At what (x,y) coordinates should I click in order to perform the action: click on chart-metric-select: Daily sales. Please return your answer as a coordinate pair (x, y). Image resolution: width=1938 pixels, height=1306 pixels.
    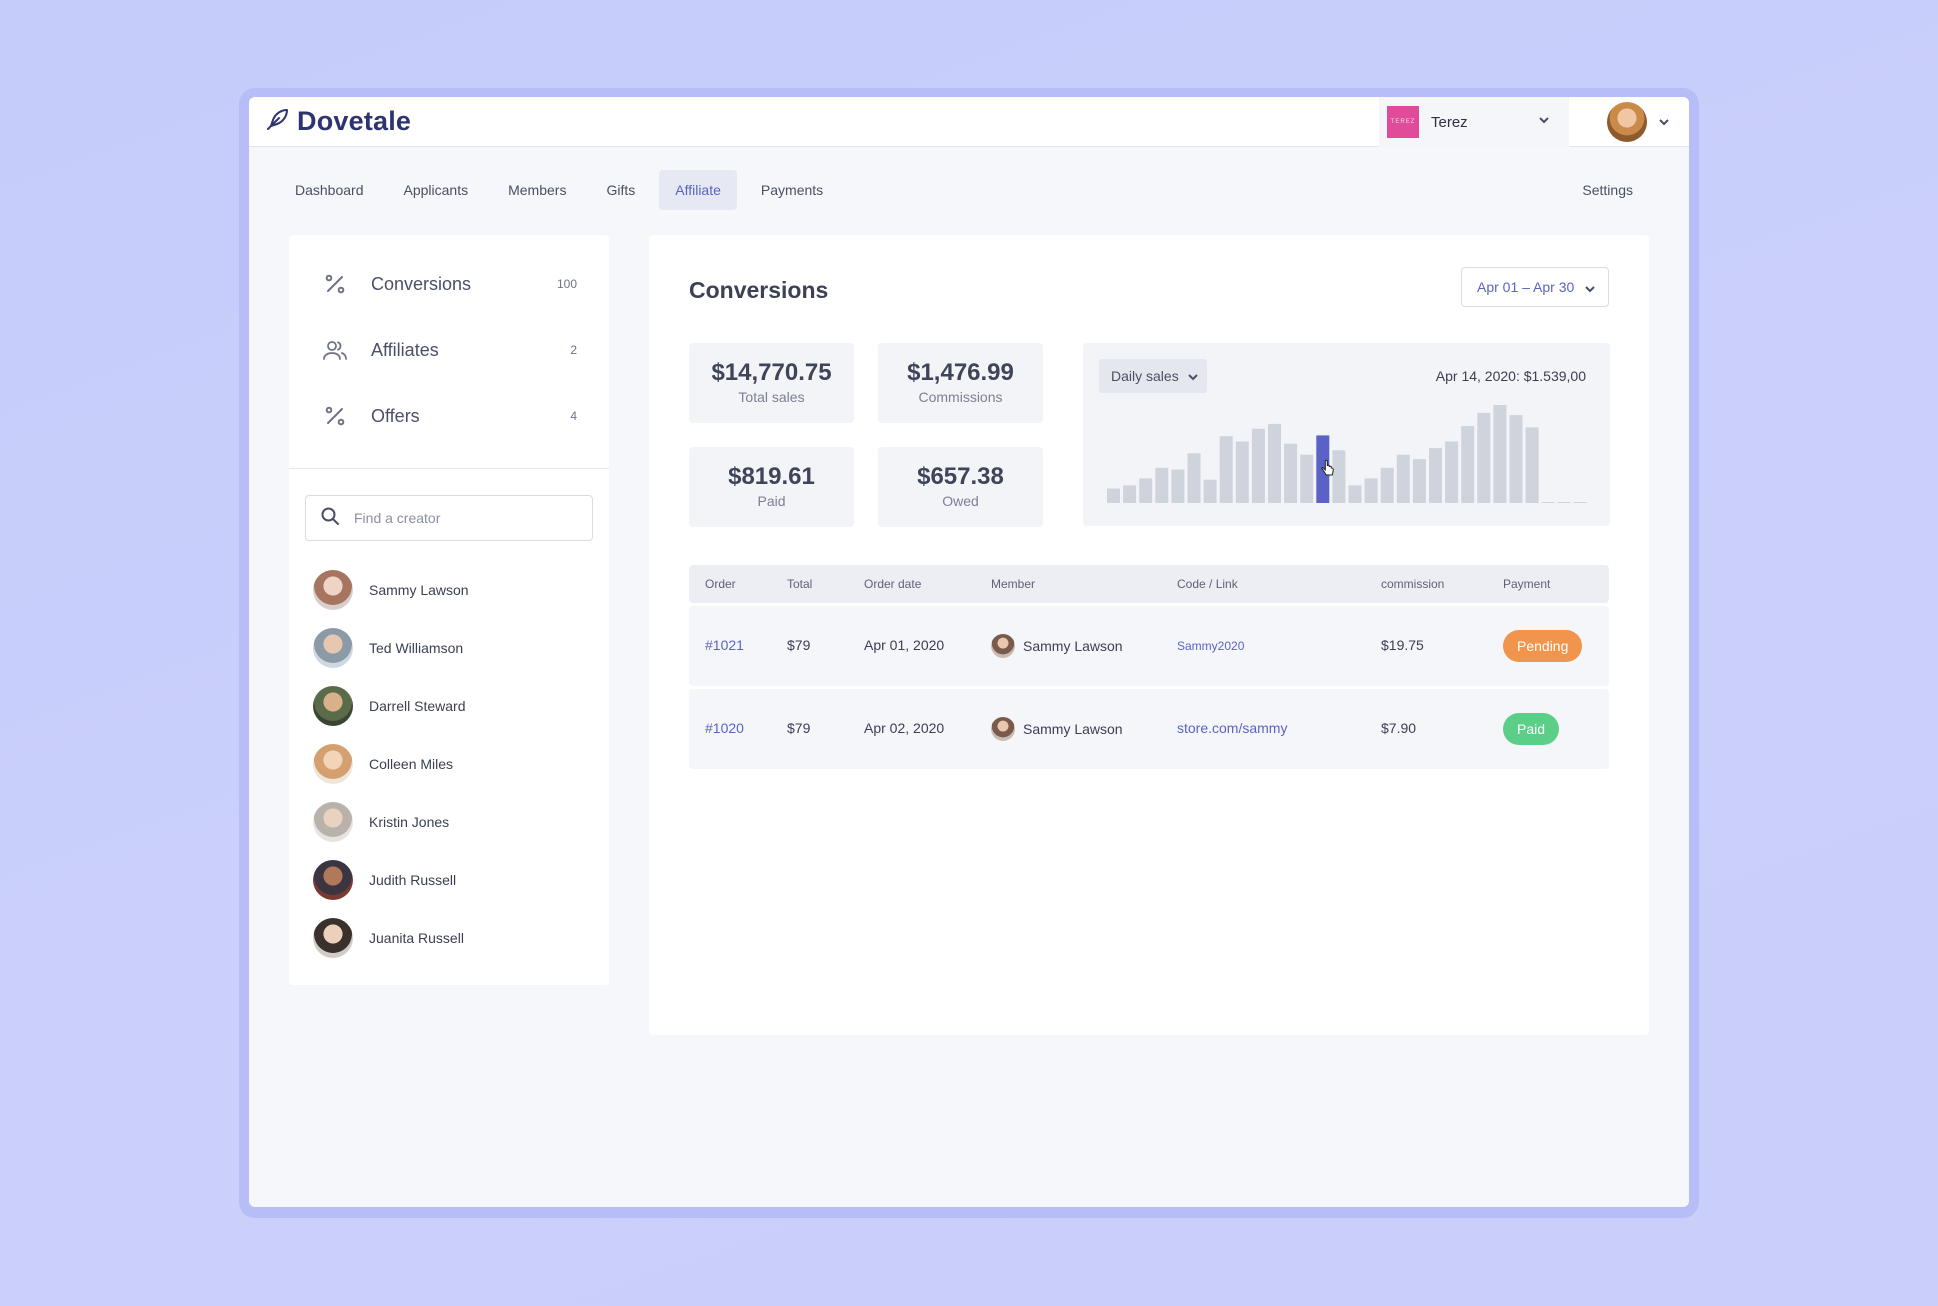
    Looking at the image, I should click on (1153, 376).